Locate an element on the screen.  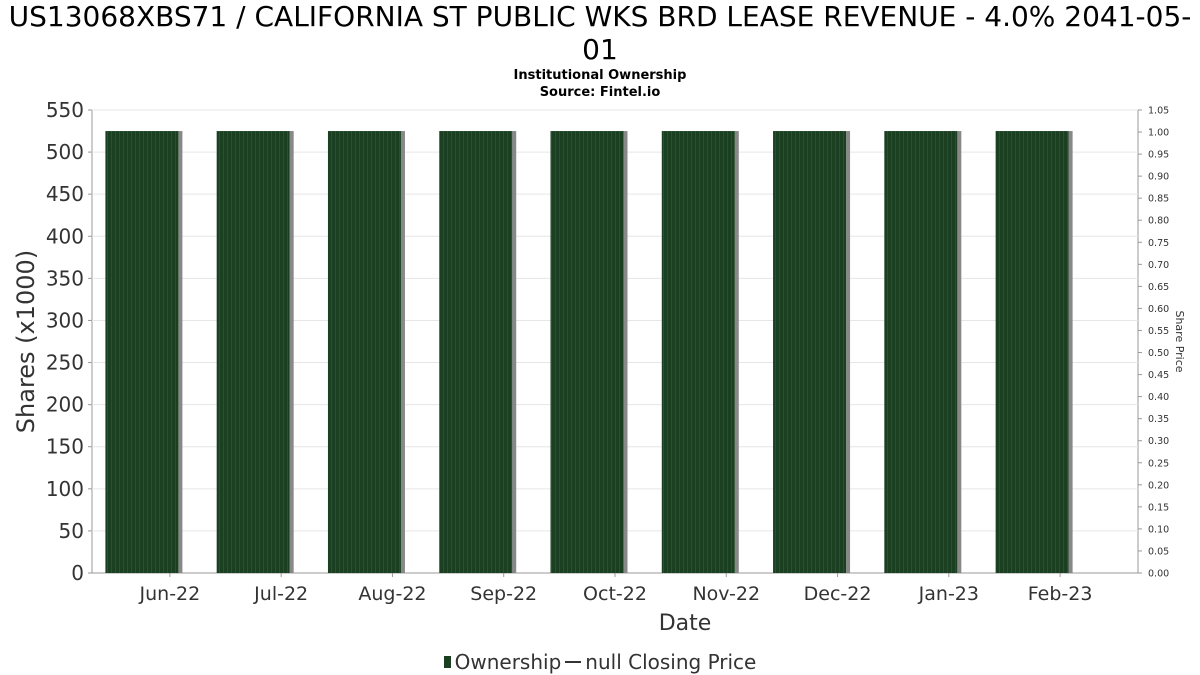
y2-tick-label: 0.70 is located at coordinates (1158, 265).